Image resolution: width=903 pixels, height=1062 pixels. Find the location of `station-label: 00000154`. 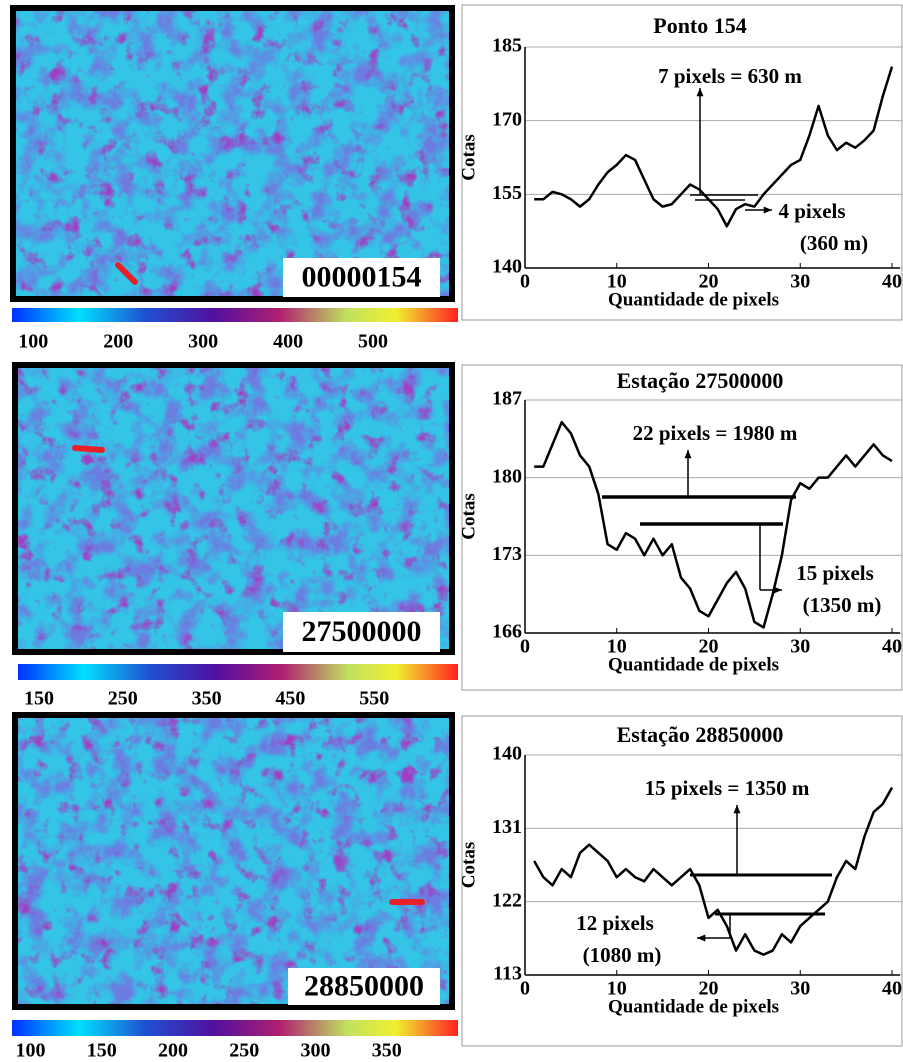

station-label: 00000154 is located at coordinates (362, 276).